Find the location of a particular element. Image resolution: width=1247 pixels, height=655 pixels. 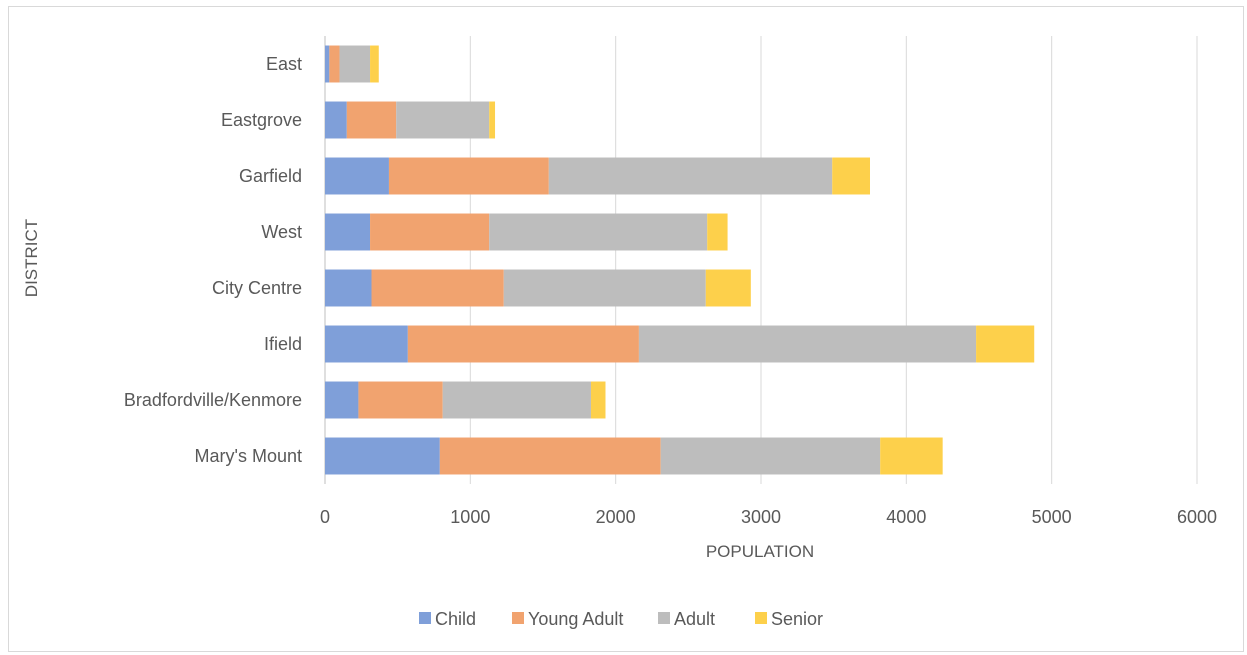

legend-label: Adult is located at coordinates (694, 619).